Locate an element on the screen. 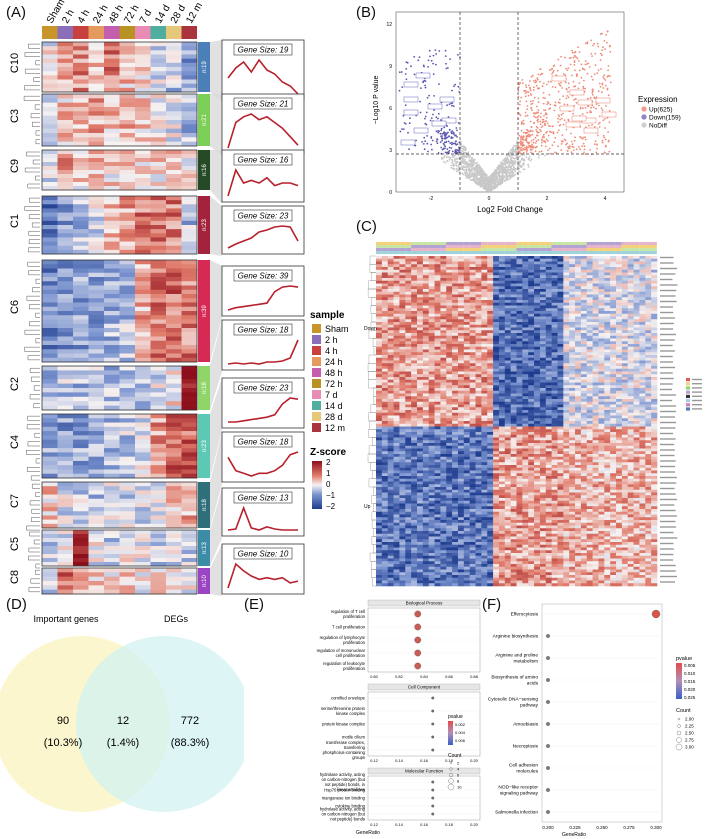  svg-text: Down(159) is located at coordinates (665, 118).